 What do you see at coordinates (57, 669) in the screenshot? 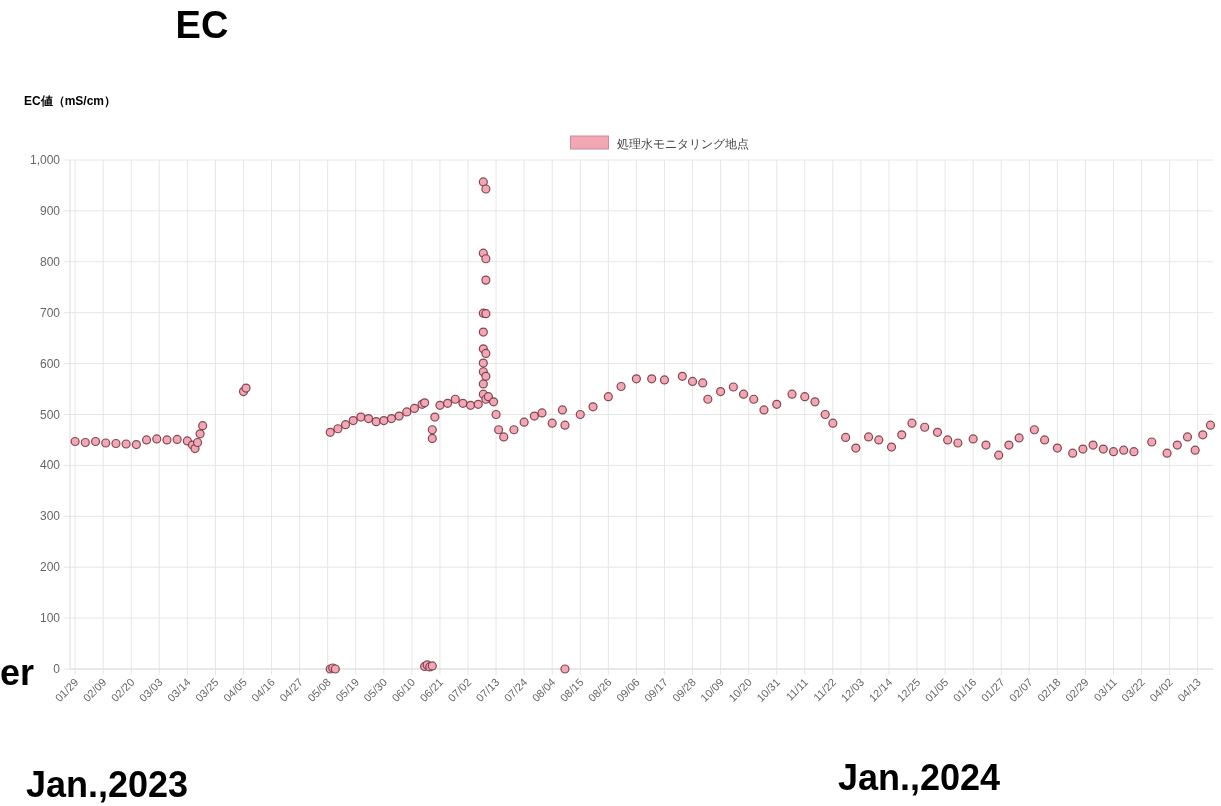
I see `y-tick-label: 0` at bounding box center [57, 669].